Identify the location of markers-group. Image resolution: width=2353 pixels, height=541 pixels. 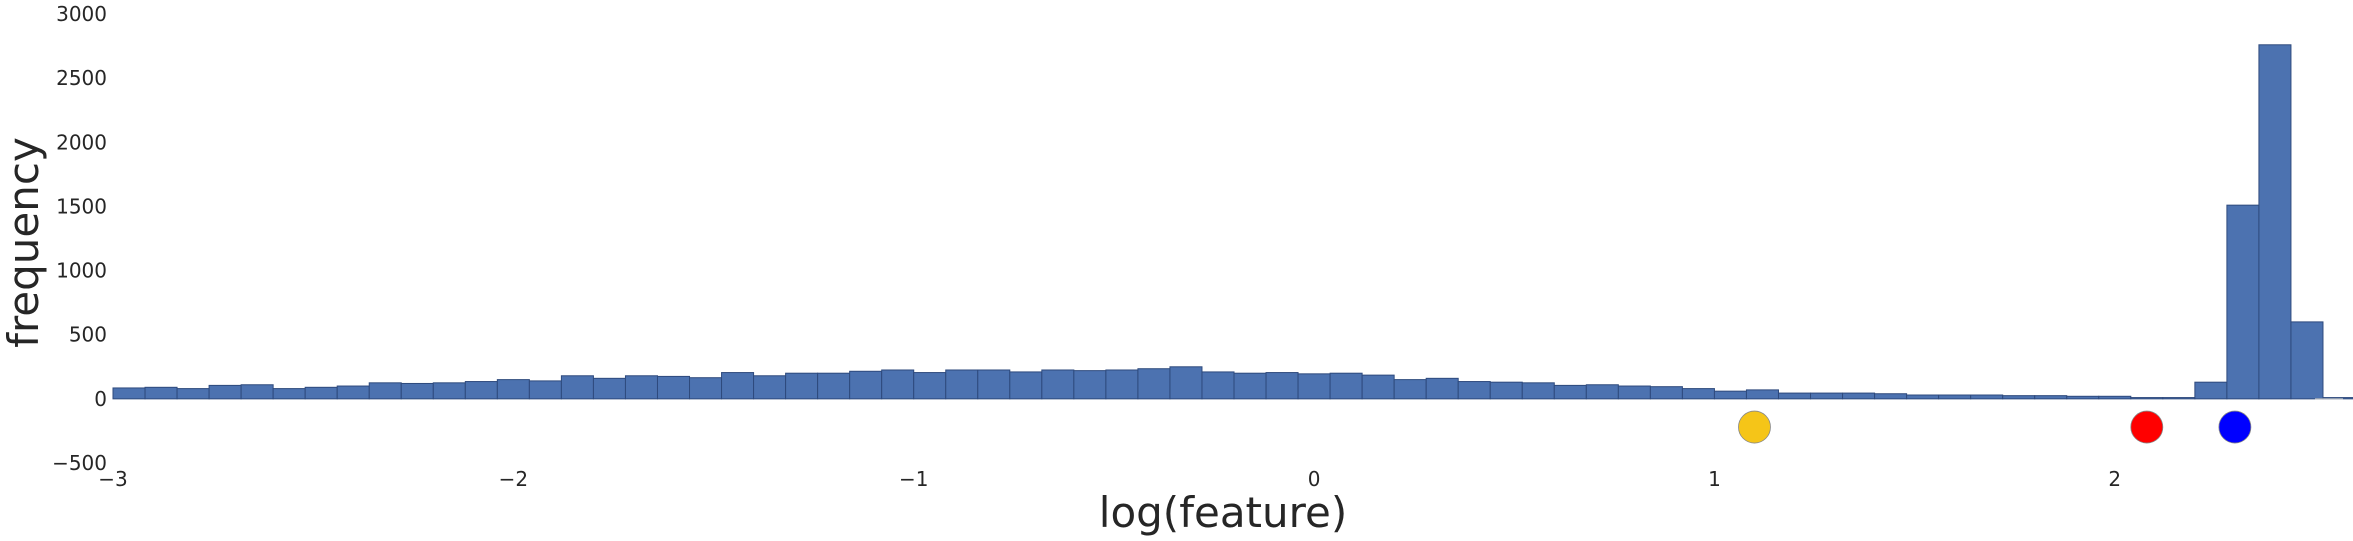
(1995, 427).